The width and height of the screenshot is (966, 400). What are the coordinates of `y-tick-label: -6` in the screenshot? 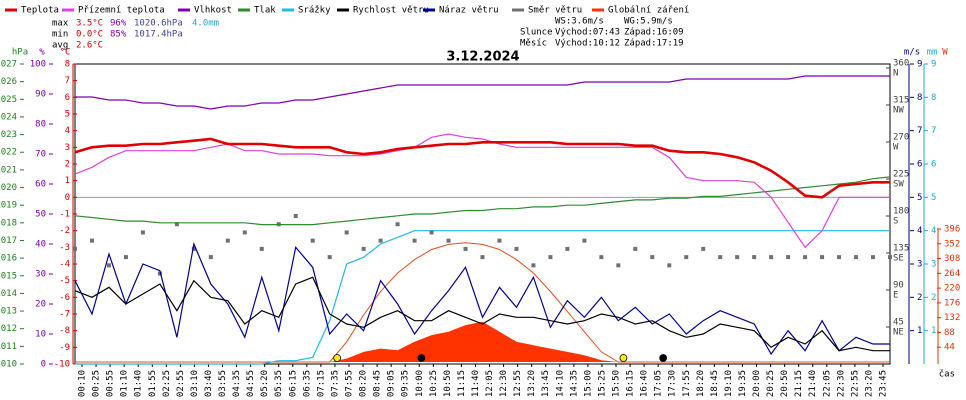 It's located at (64, 298).